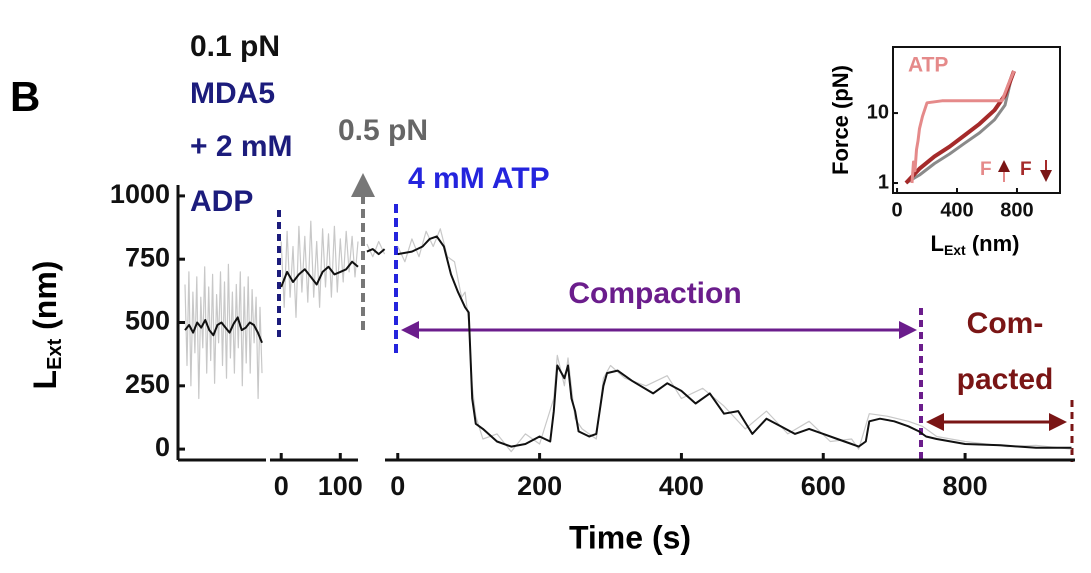  Describe the element at coordinates (654, 293) in the screenshot. I see `annotation: Compaction` at that location.